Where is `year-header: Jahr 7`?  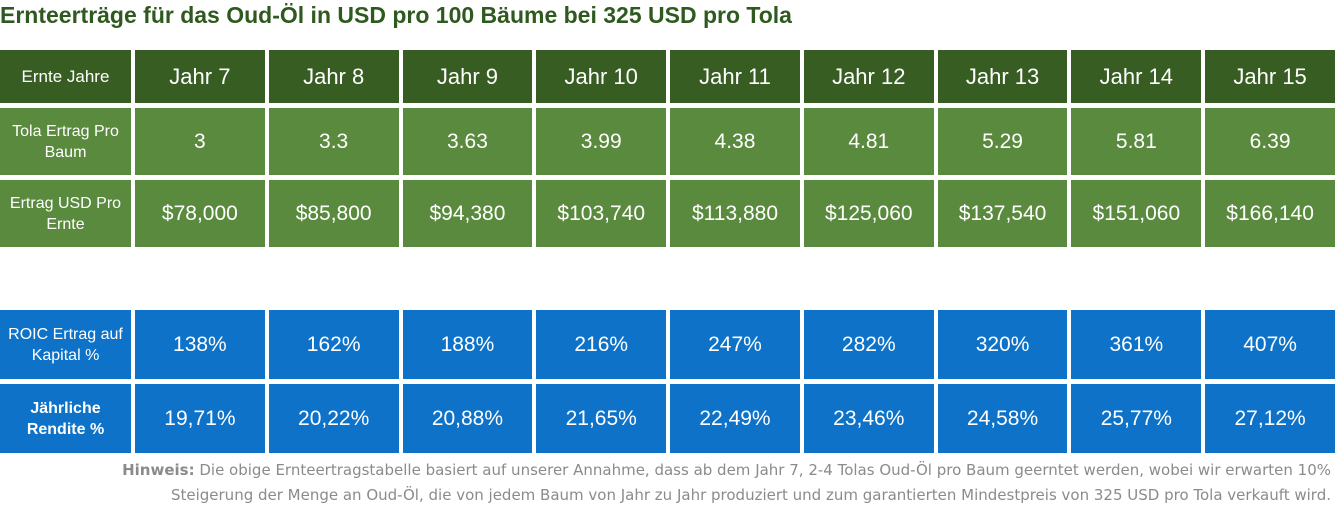 year-header: Jahr 7 is located at coordinates (200, 76).